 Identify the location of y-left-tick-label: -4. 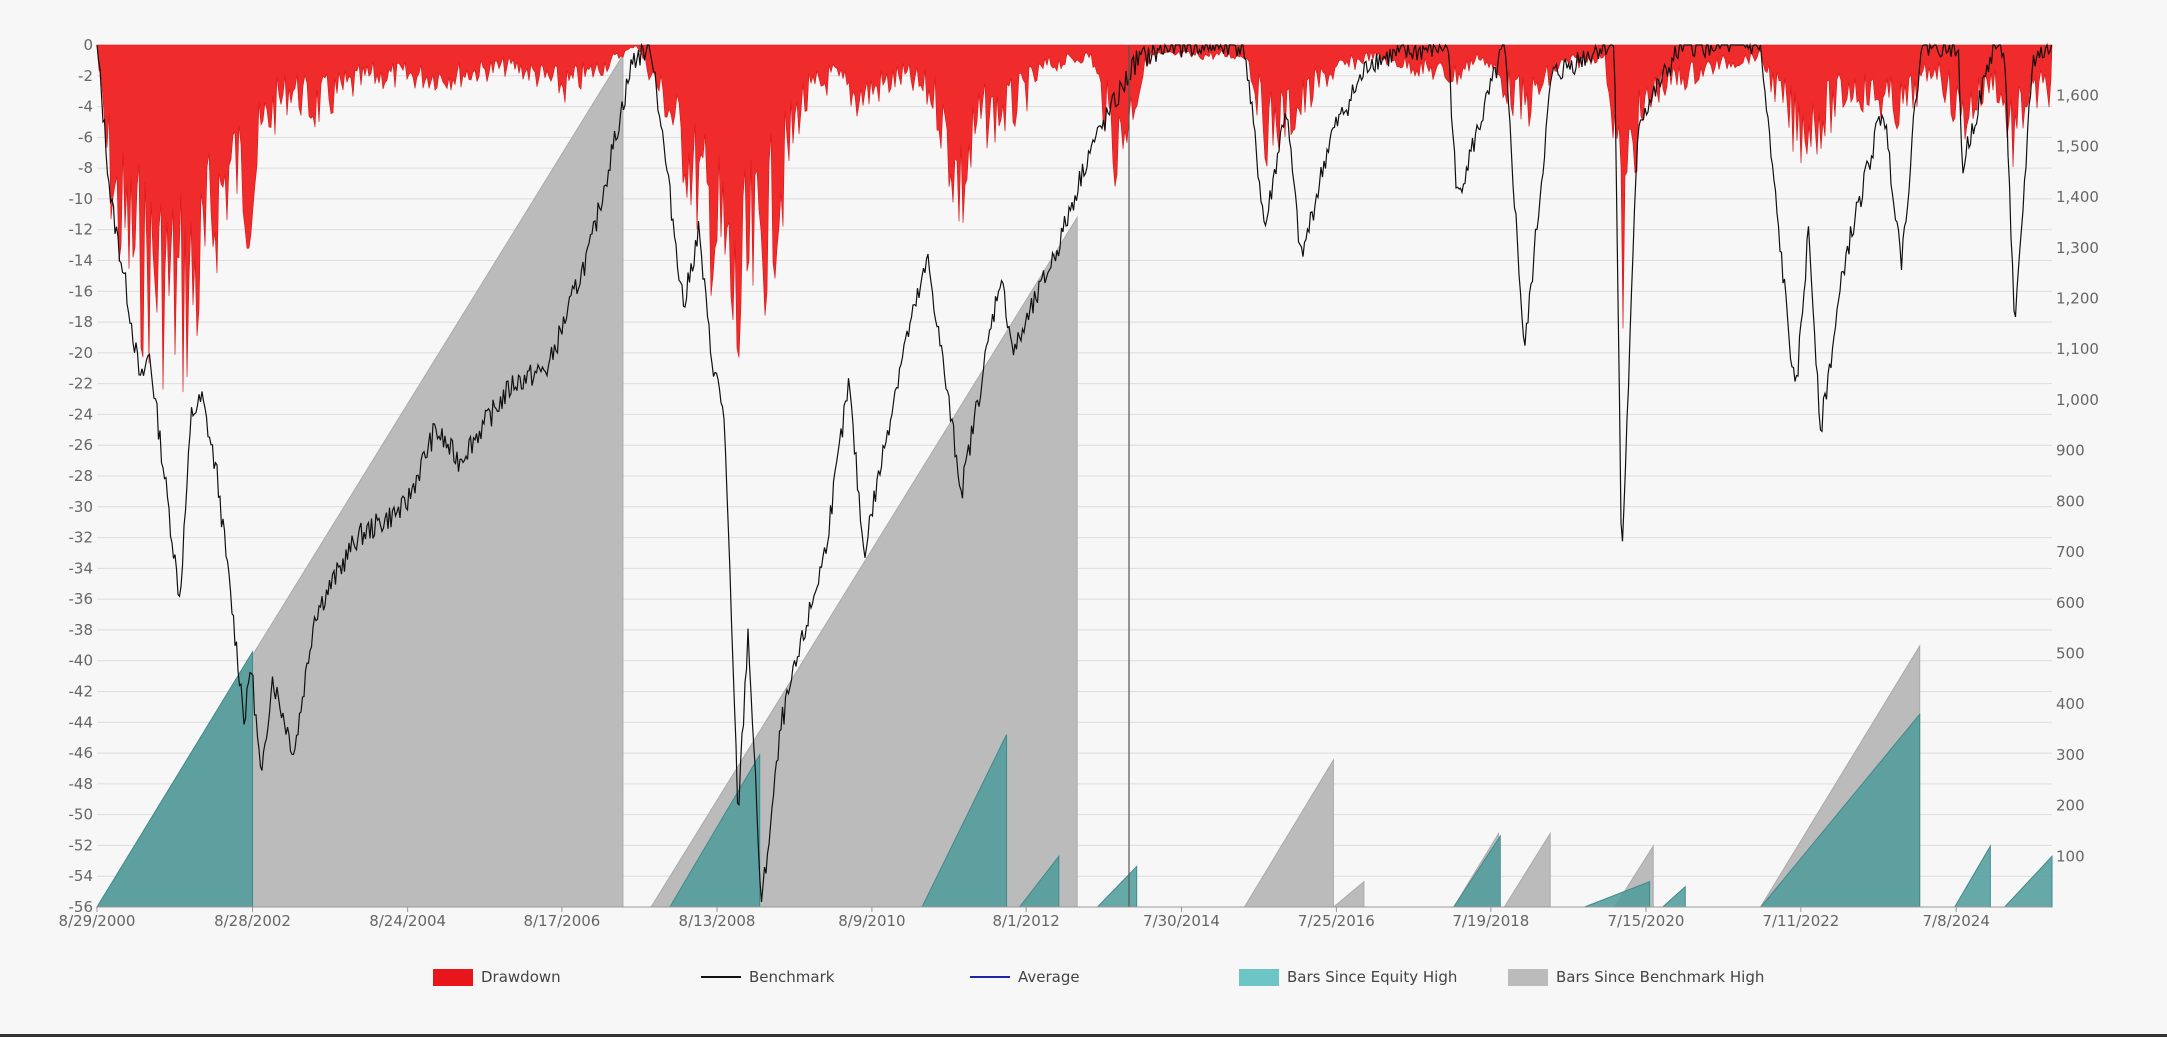
(85, 107).